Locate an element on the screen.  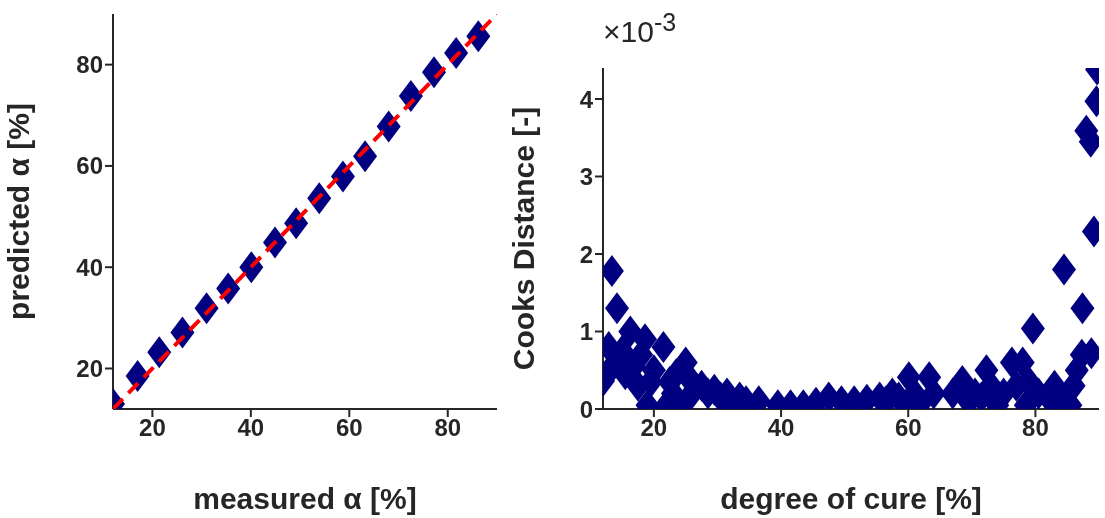
y-tick-label: 4 is located at coordinates (586, 99).